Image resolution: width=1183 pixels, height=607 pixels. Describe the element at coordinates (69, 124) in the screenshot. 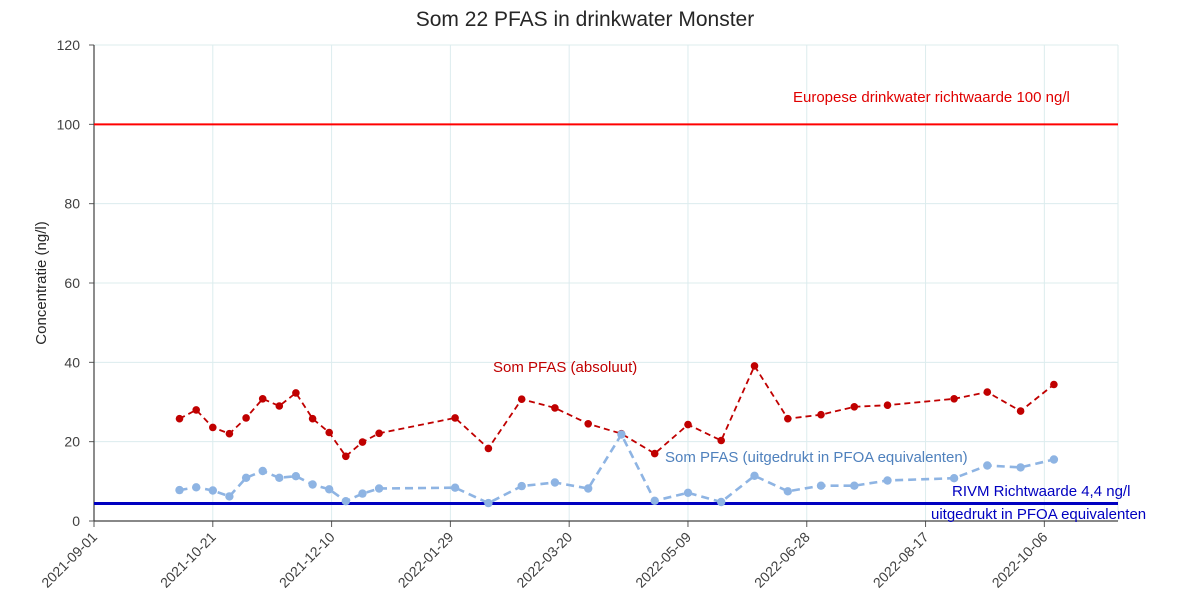

I see `y-tick-label: 100` at that location.